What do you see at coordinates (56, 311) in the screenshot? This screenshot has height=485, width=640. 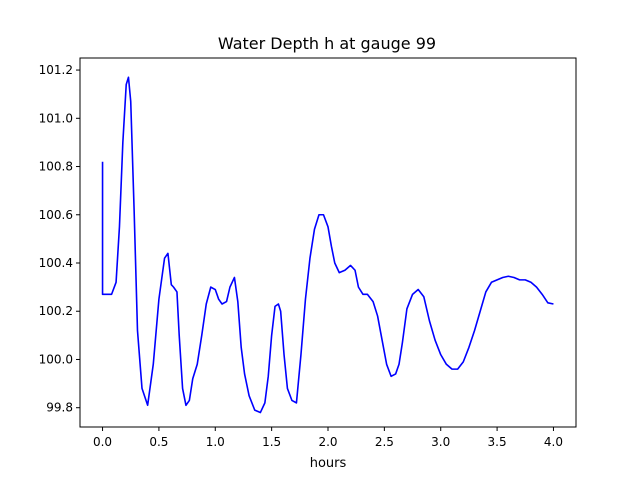 I see `y-tick-label: 100.2` at bounding box center [56, 311].